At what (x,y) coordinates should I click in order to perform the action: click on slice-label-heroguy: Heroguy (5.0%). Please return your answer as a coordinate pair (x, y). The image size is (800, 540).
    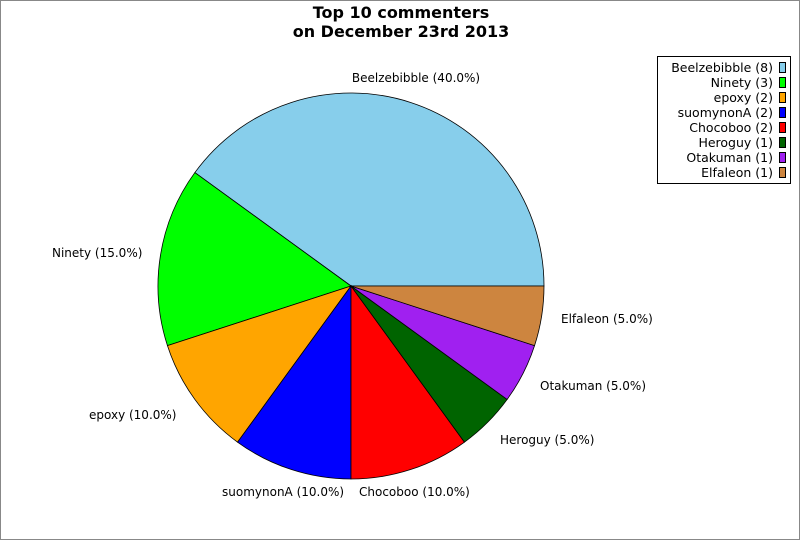
    Looking at the image, I should click on (547, 440).